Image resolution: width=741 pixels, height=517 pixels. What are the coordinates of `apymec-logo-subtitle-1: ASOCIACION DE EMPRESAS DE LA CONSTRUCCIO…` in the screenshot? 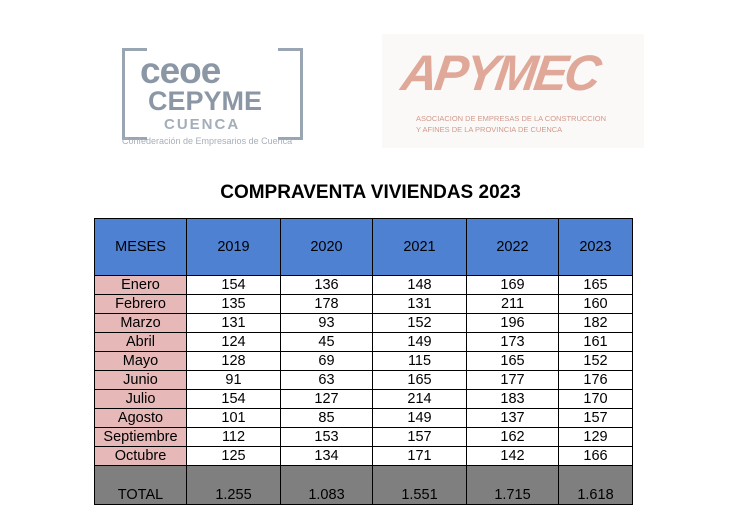 It's located at (511, 118).